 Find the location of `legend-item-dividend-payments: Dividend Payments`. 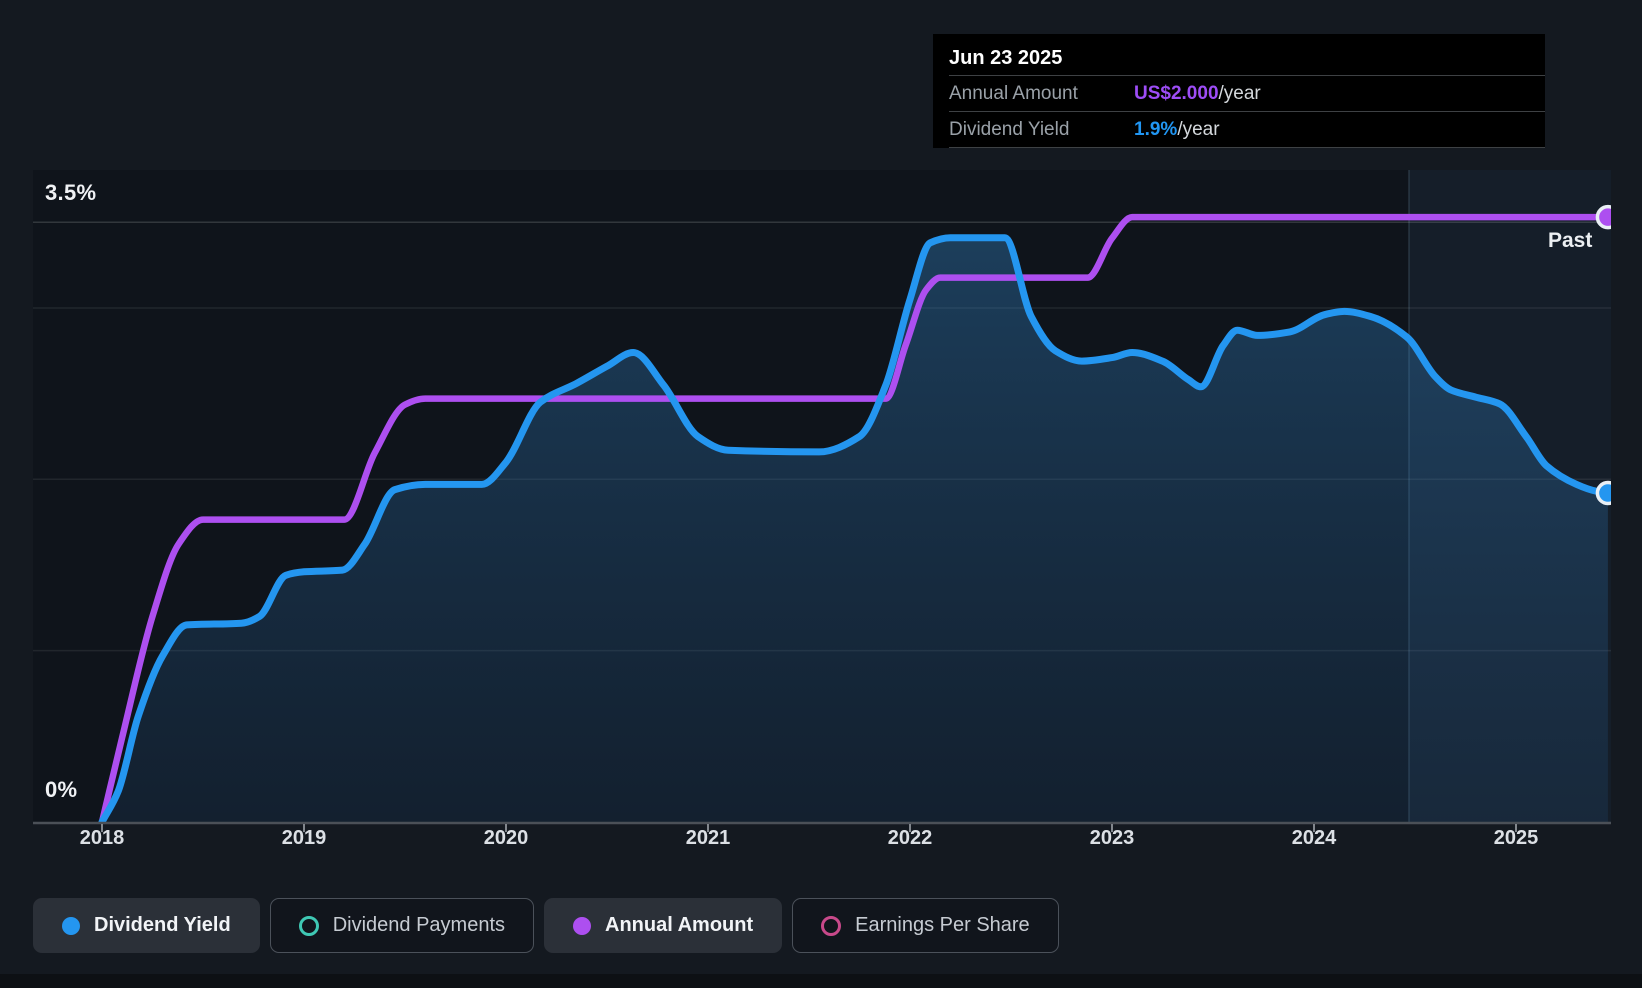

legend-item-dividend-payments: Dividend Payments is located at coordinates (402, 925).